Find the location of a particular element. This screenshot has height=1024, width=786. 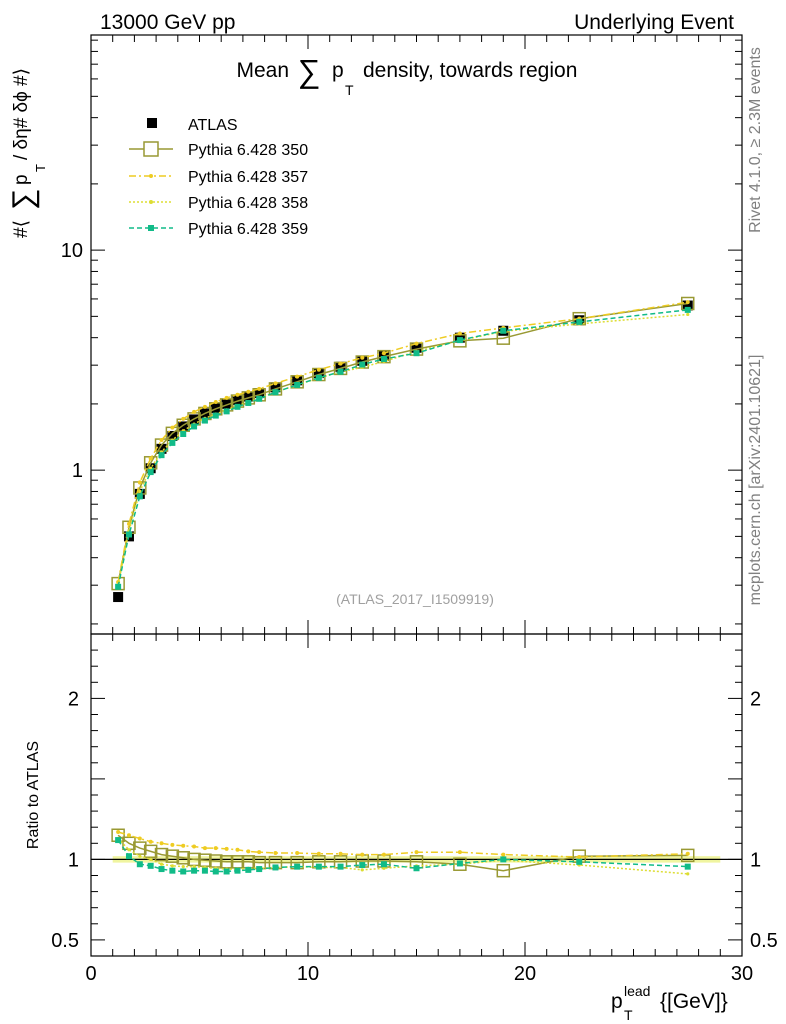

xlabel-p: p is located at coordinates (617, 1001).